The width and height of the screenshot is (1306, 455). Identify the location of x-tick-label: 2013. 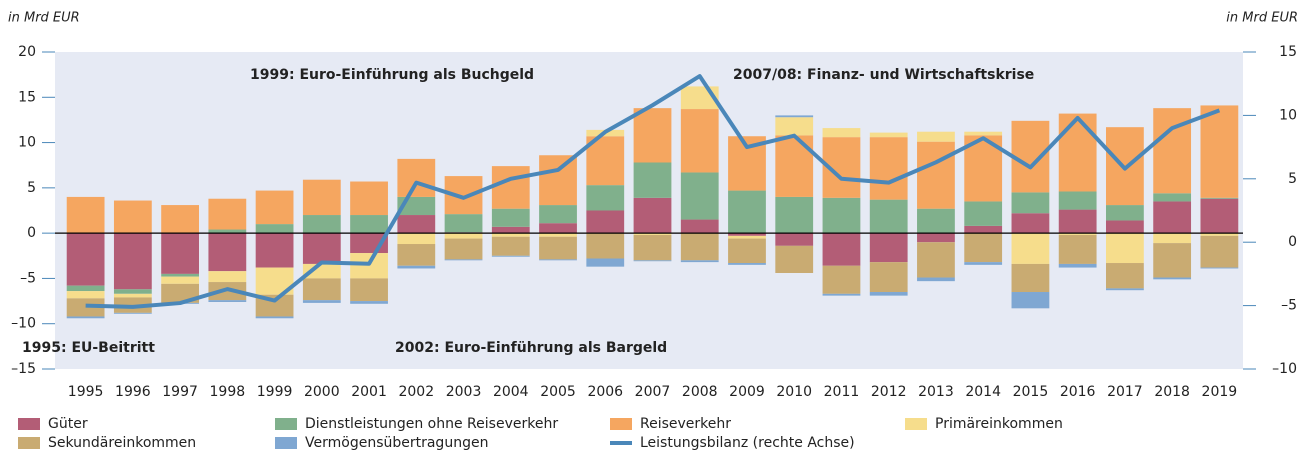
(936, 392).